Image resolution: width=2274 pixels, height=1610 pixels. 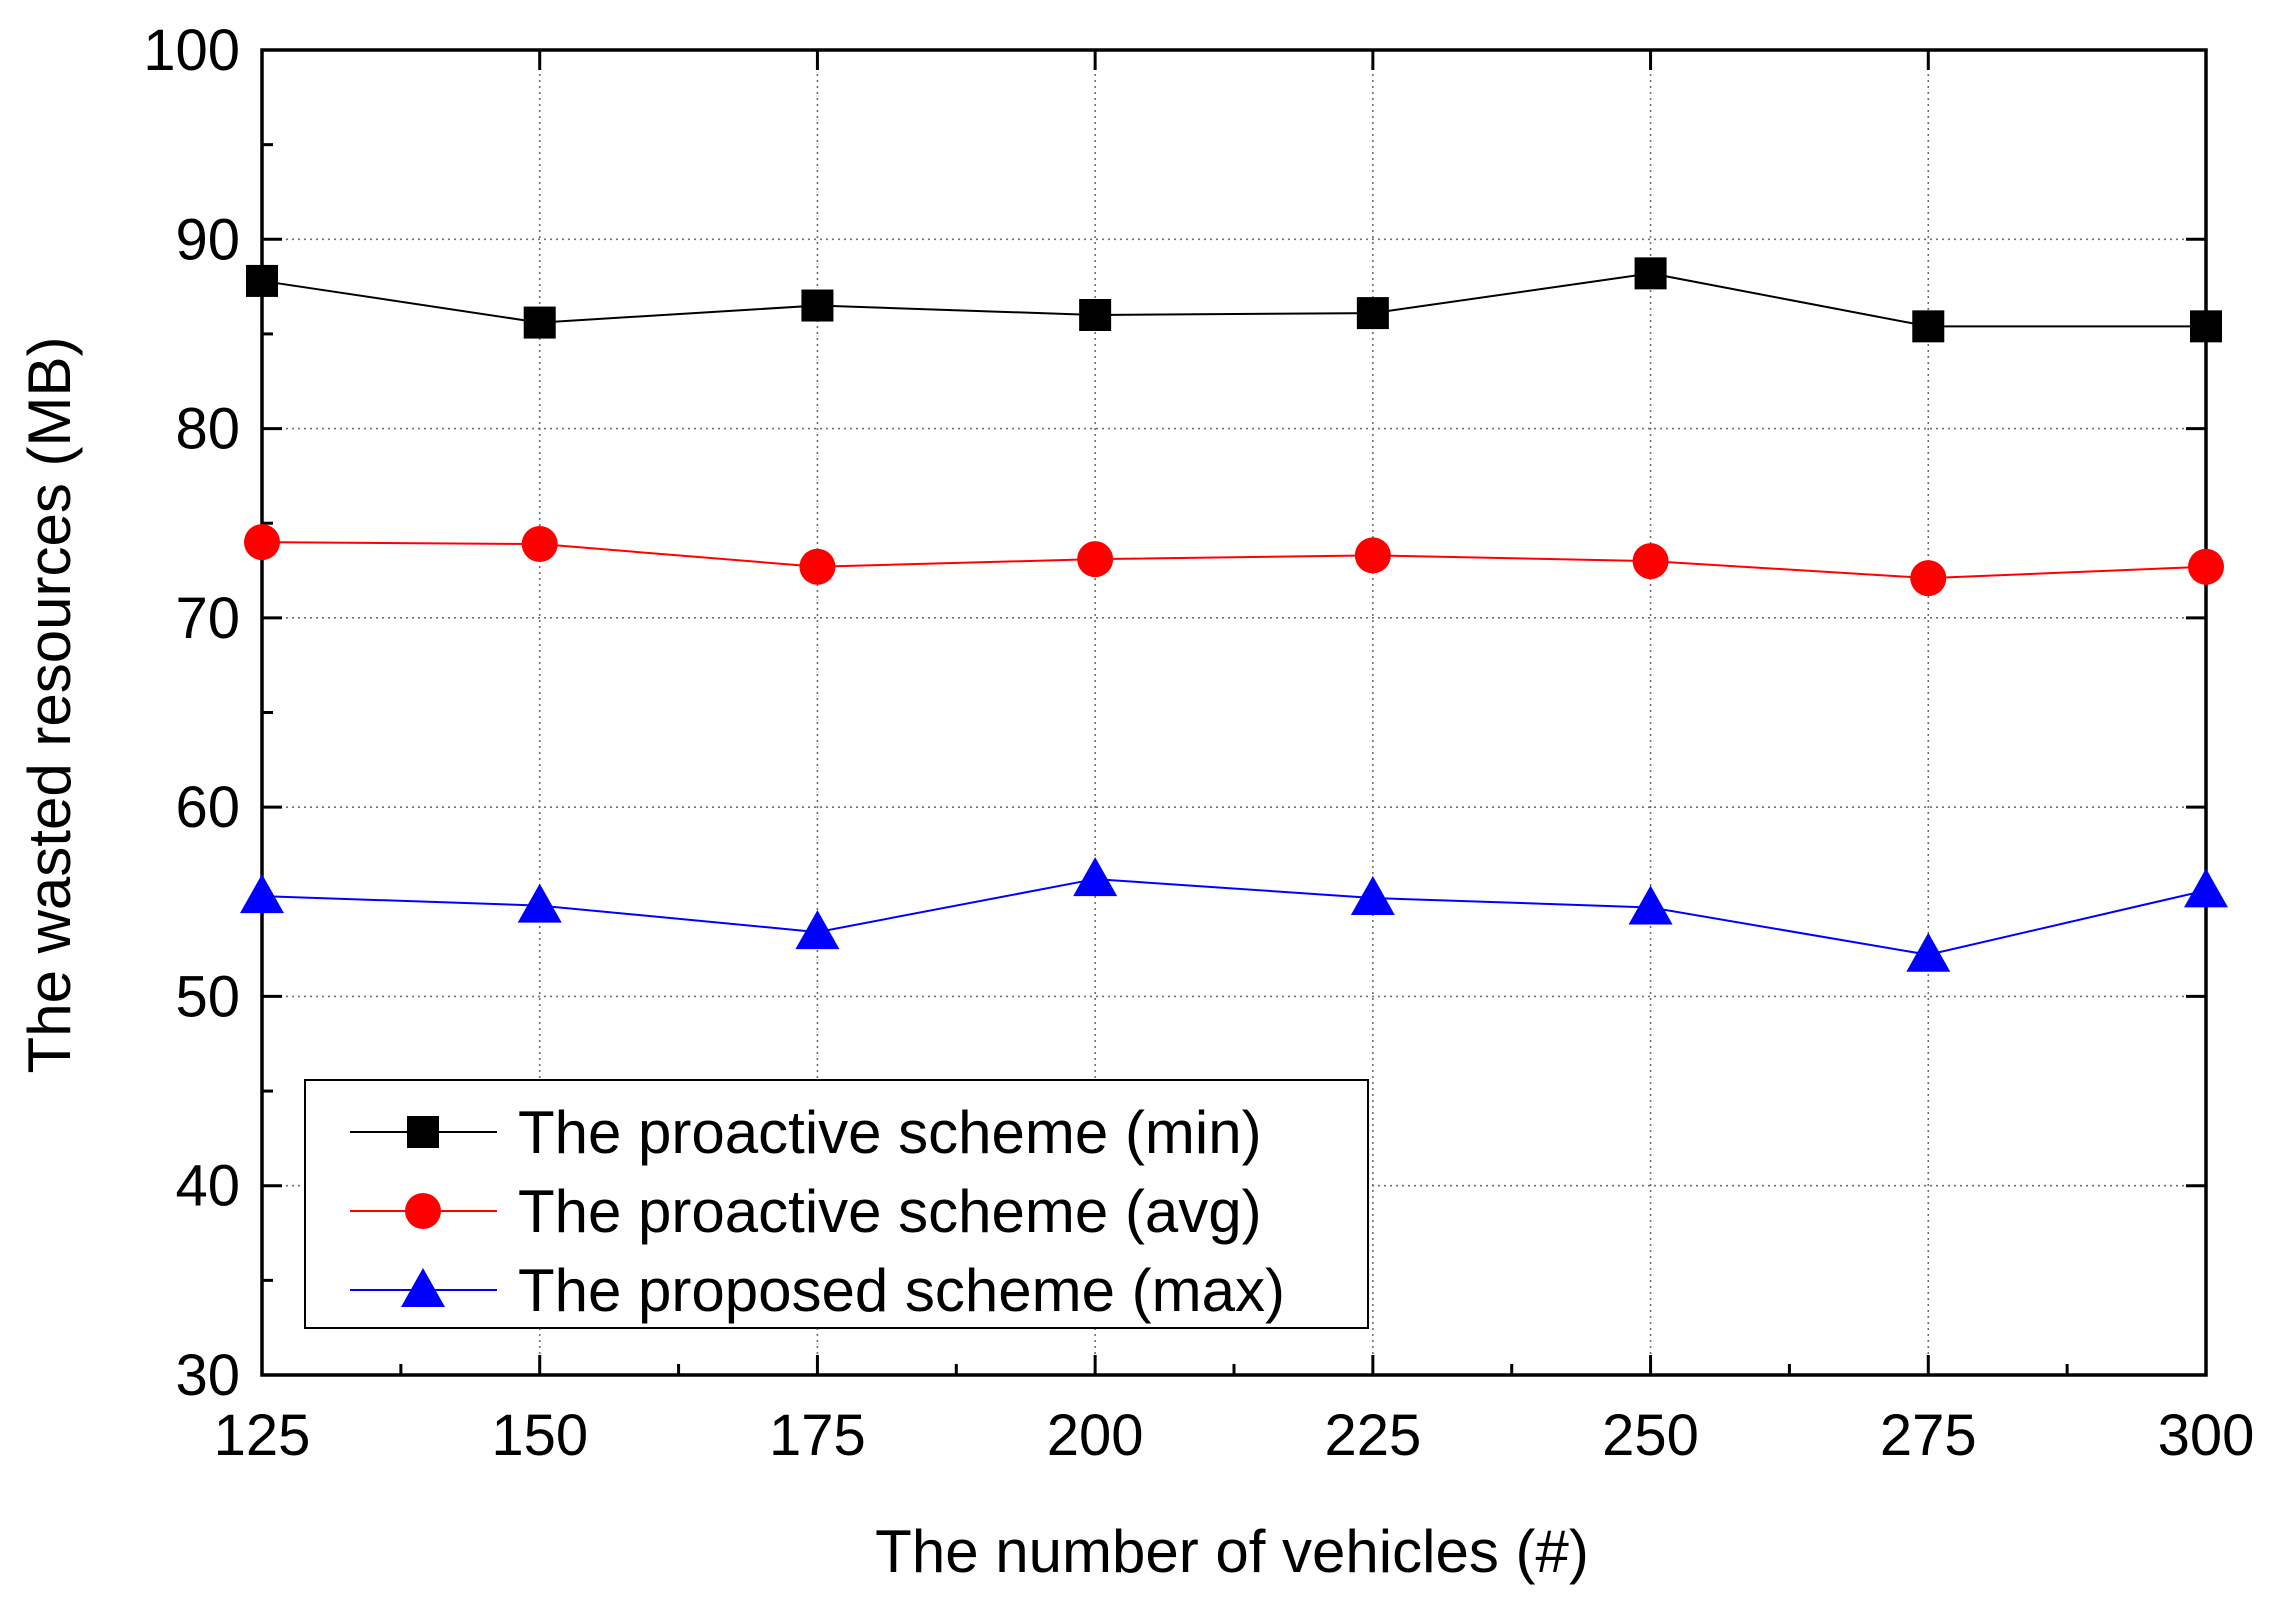 I want to click on series-line-triangle, so click(x=1234, y=917).